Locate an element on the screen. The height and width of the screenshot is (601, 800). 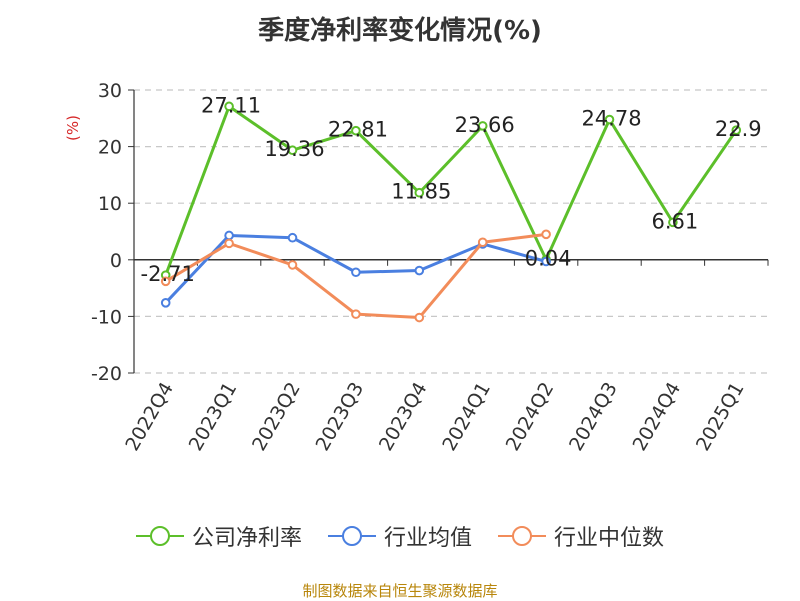
legend-item-company: 公司净利率 is located at coordinates (218, 536).